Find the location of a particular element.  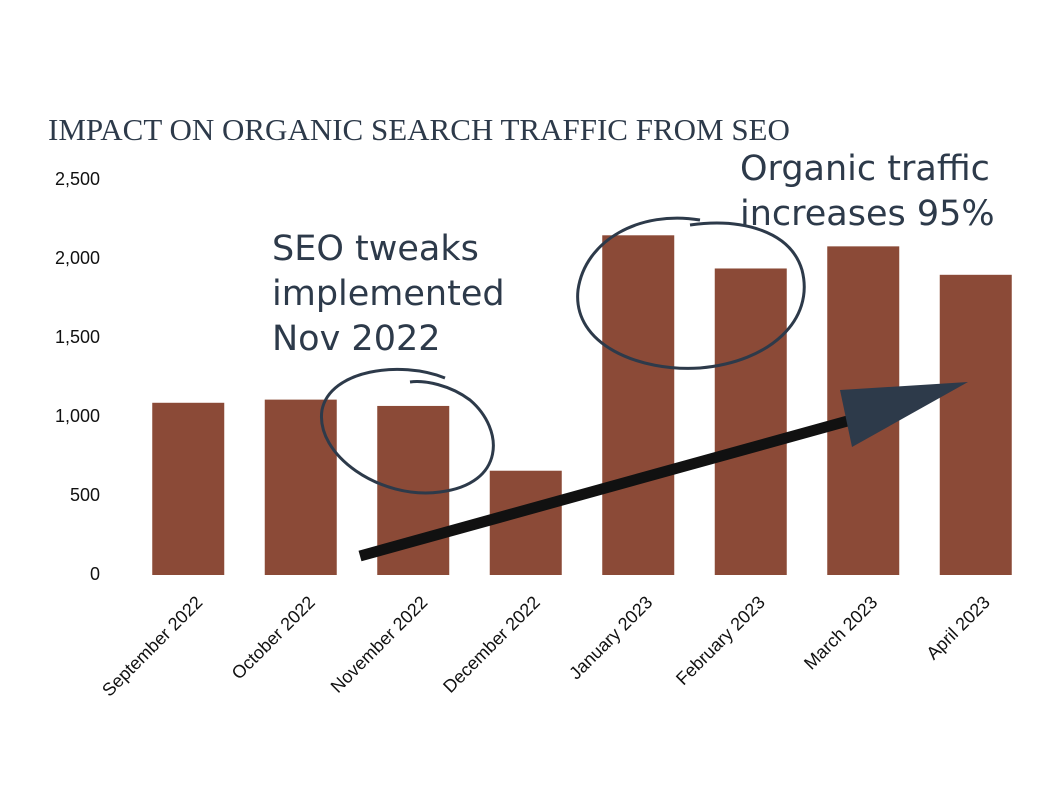

annotation: increases 95% is located at coordinates (867, 214).